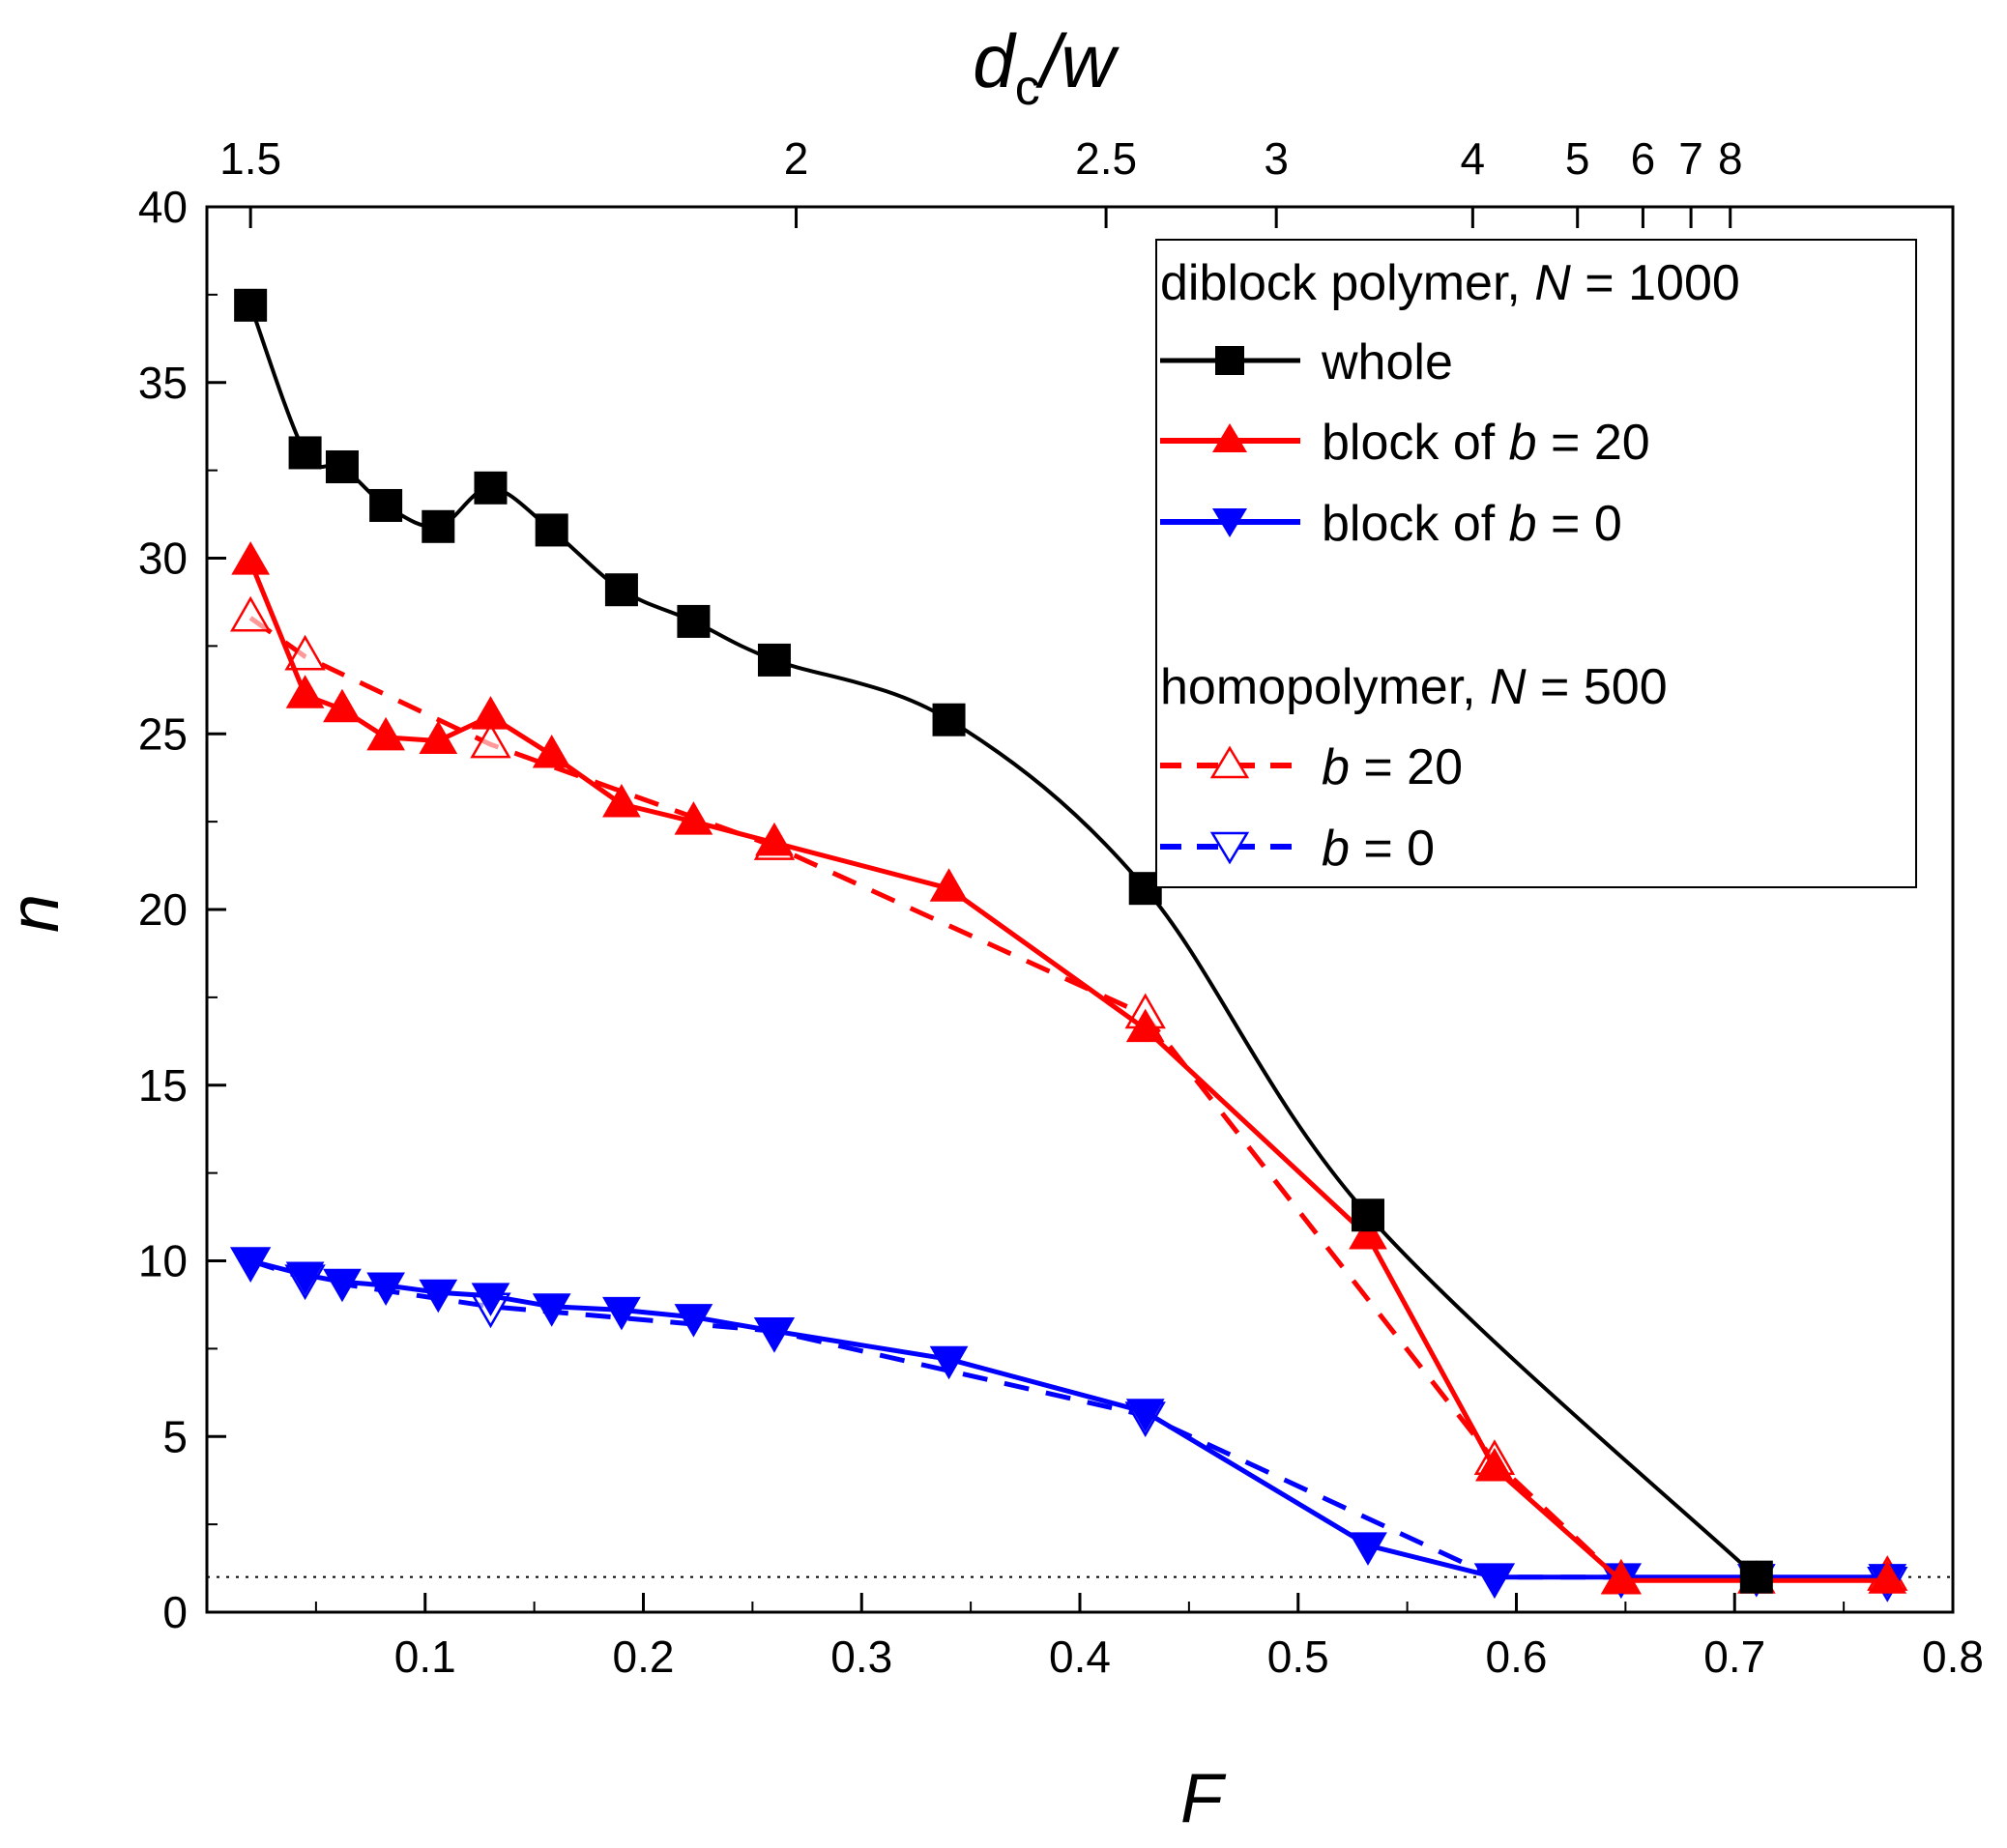 Image resolution: width=2007 pixels, height=1848 pixels. I want to click on legend-marker-homo0, so click(1229, 848).